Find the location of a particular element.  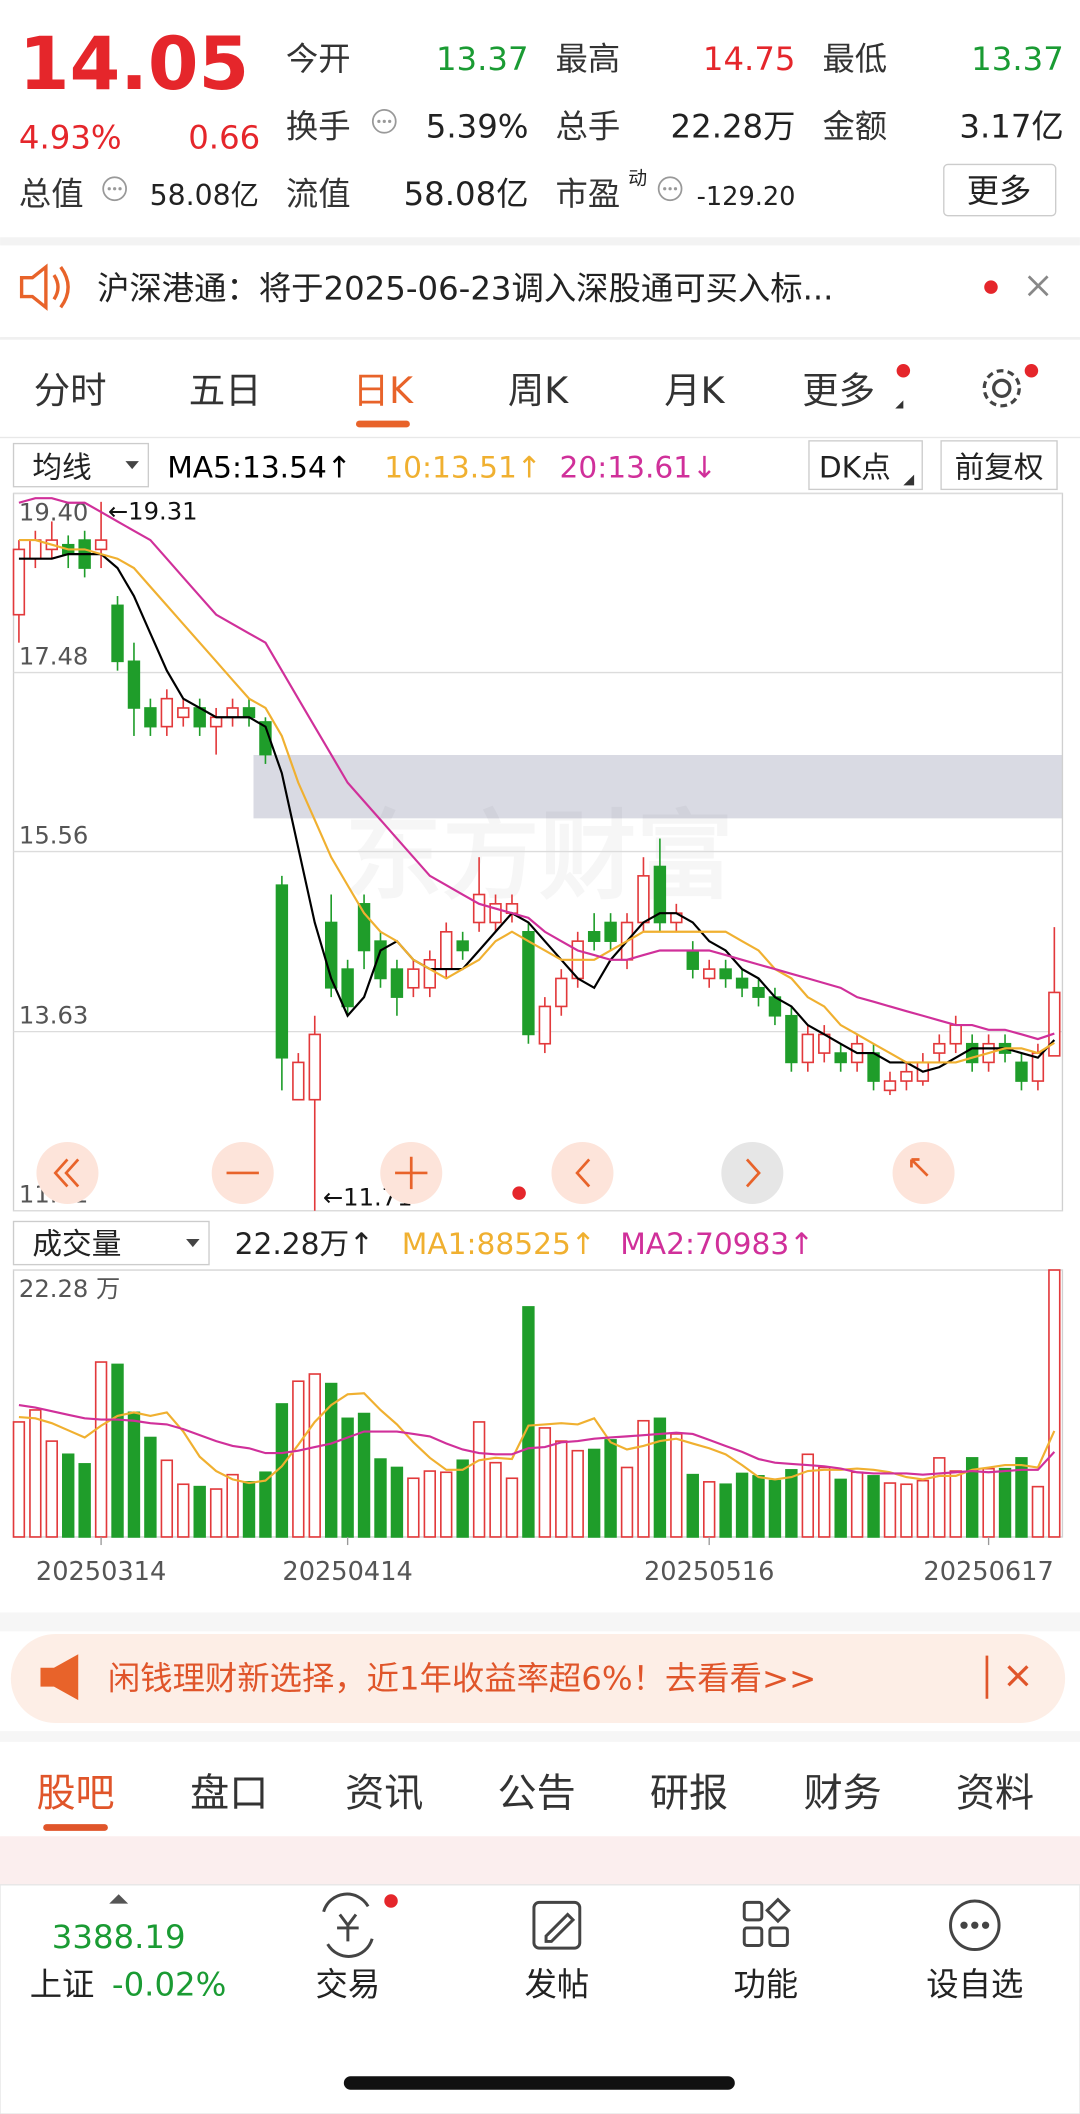

price-zone is located at coordinates (658, 787).